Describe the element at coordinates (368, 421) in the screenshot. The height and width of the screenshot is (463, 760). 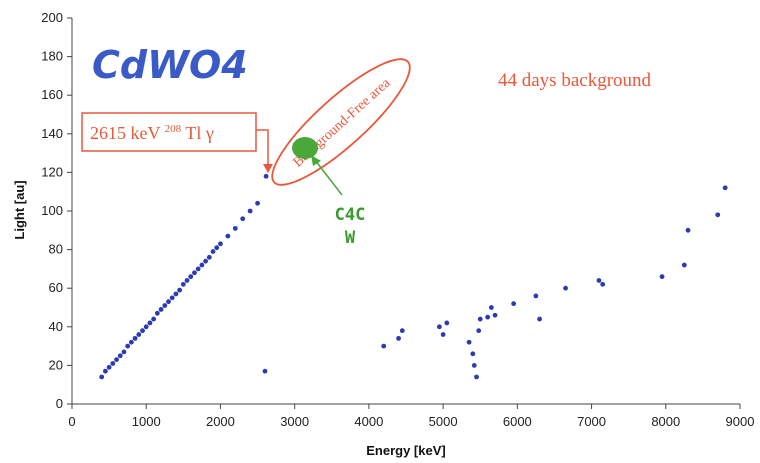
I see `x-tick-label: 4000` at that location.